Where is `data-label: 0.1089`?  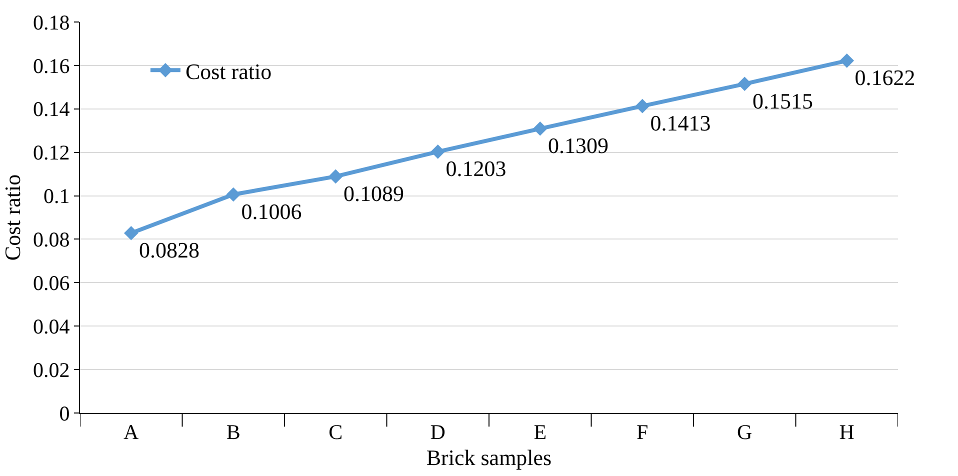
data-label: 0.1089 is located at coordinates (374, 193).